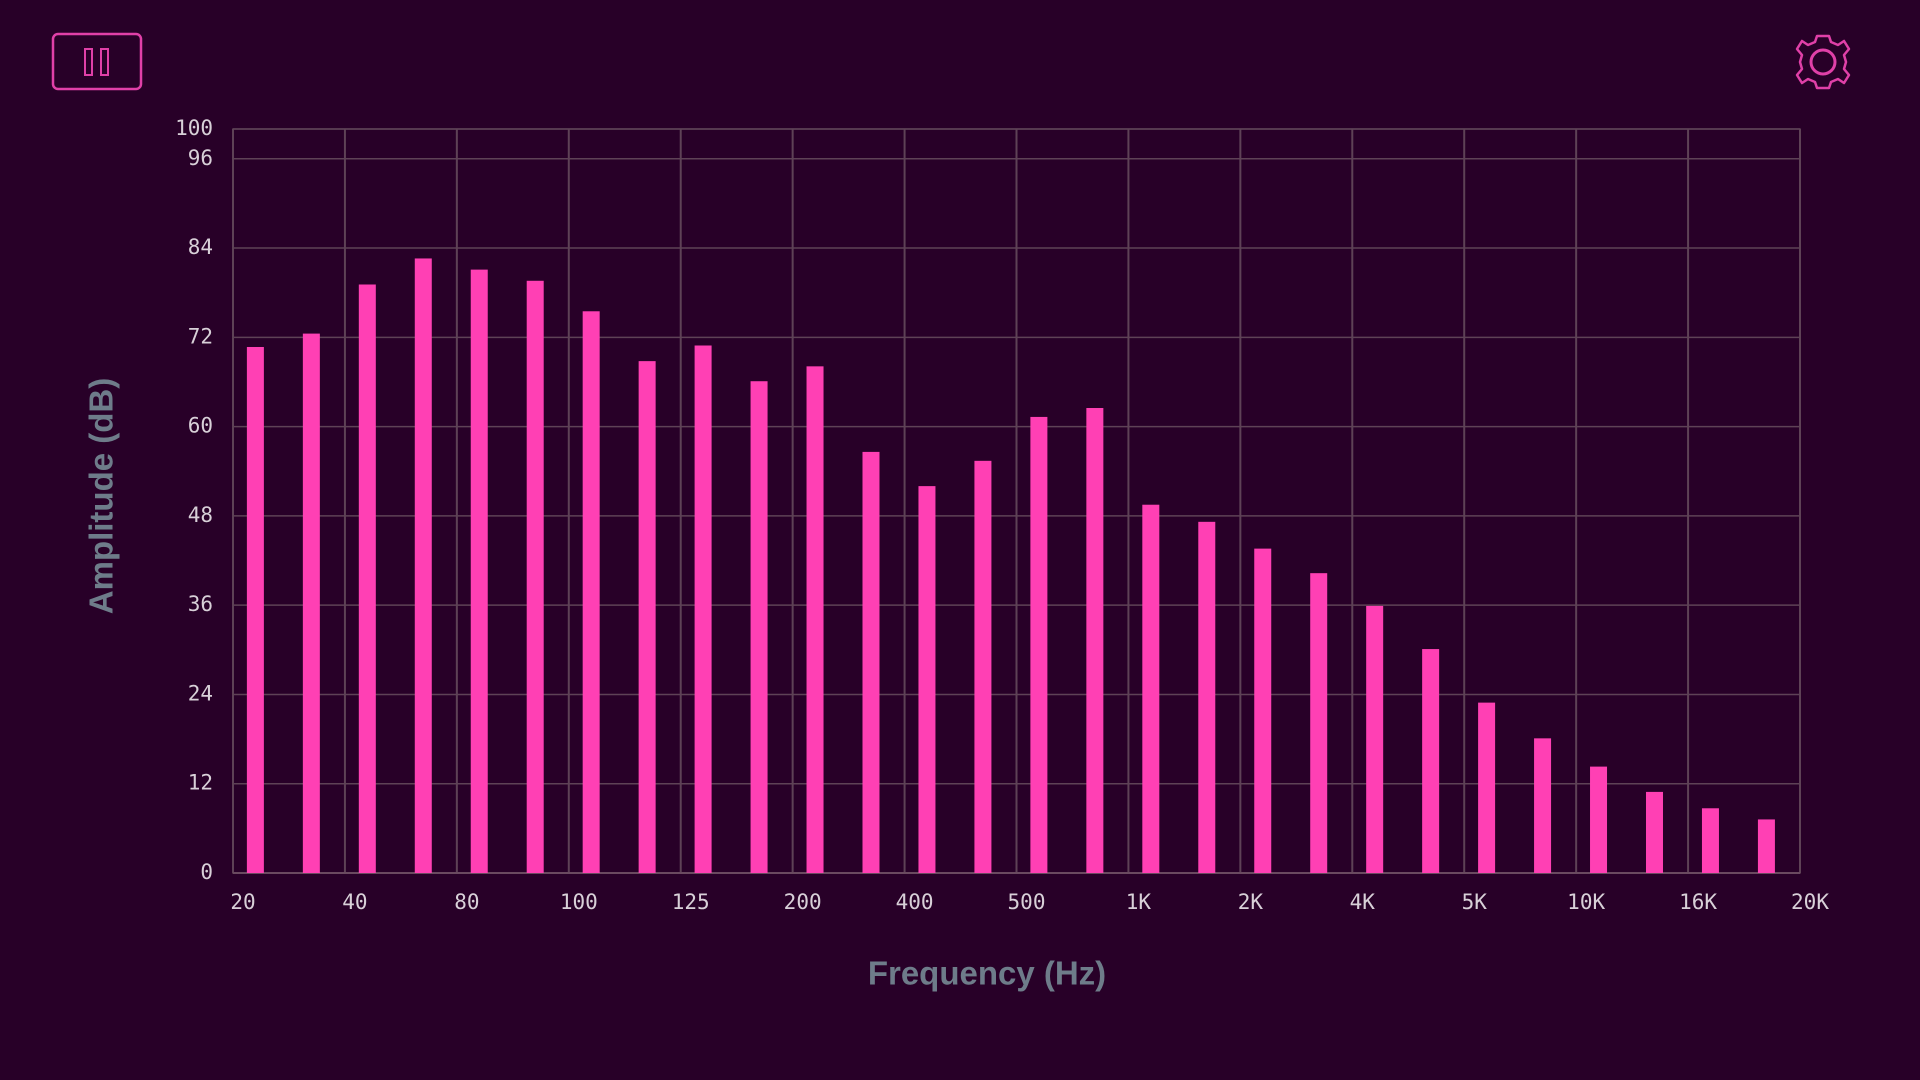 The width and height of the screenshot is (1920, 1080). Describe the element at coordinates (1363, 902) in the screenshot. I see `x-tick-label: 4K` at that location.